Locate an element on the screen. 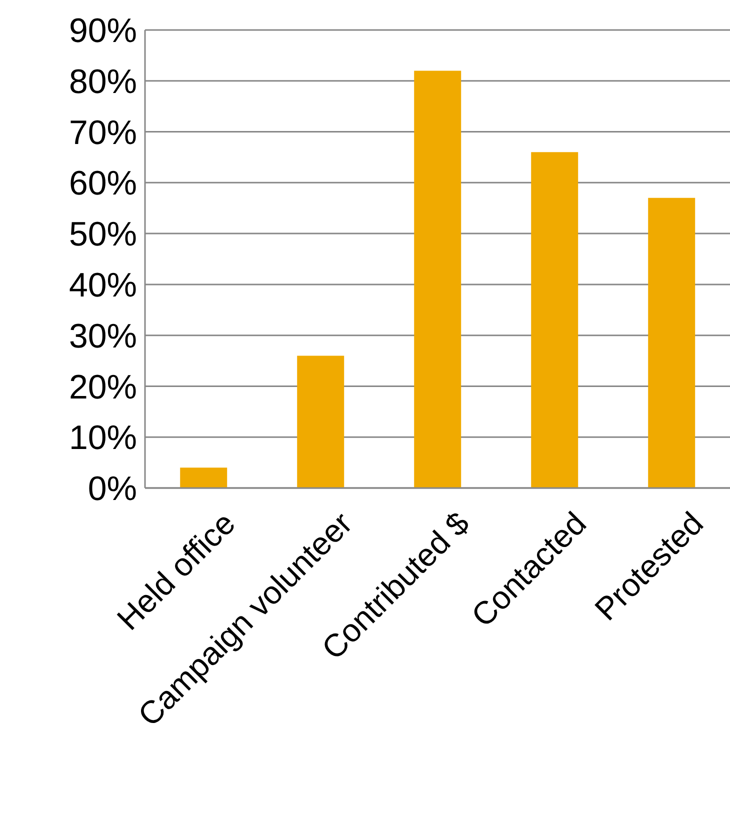  y-tick-label: 50% is located at coordinates (102, 235).